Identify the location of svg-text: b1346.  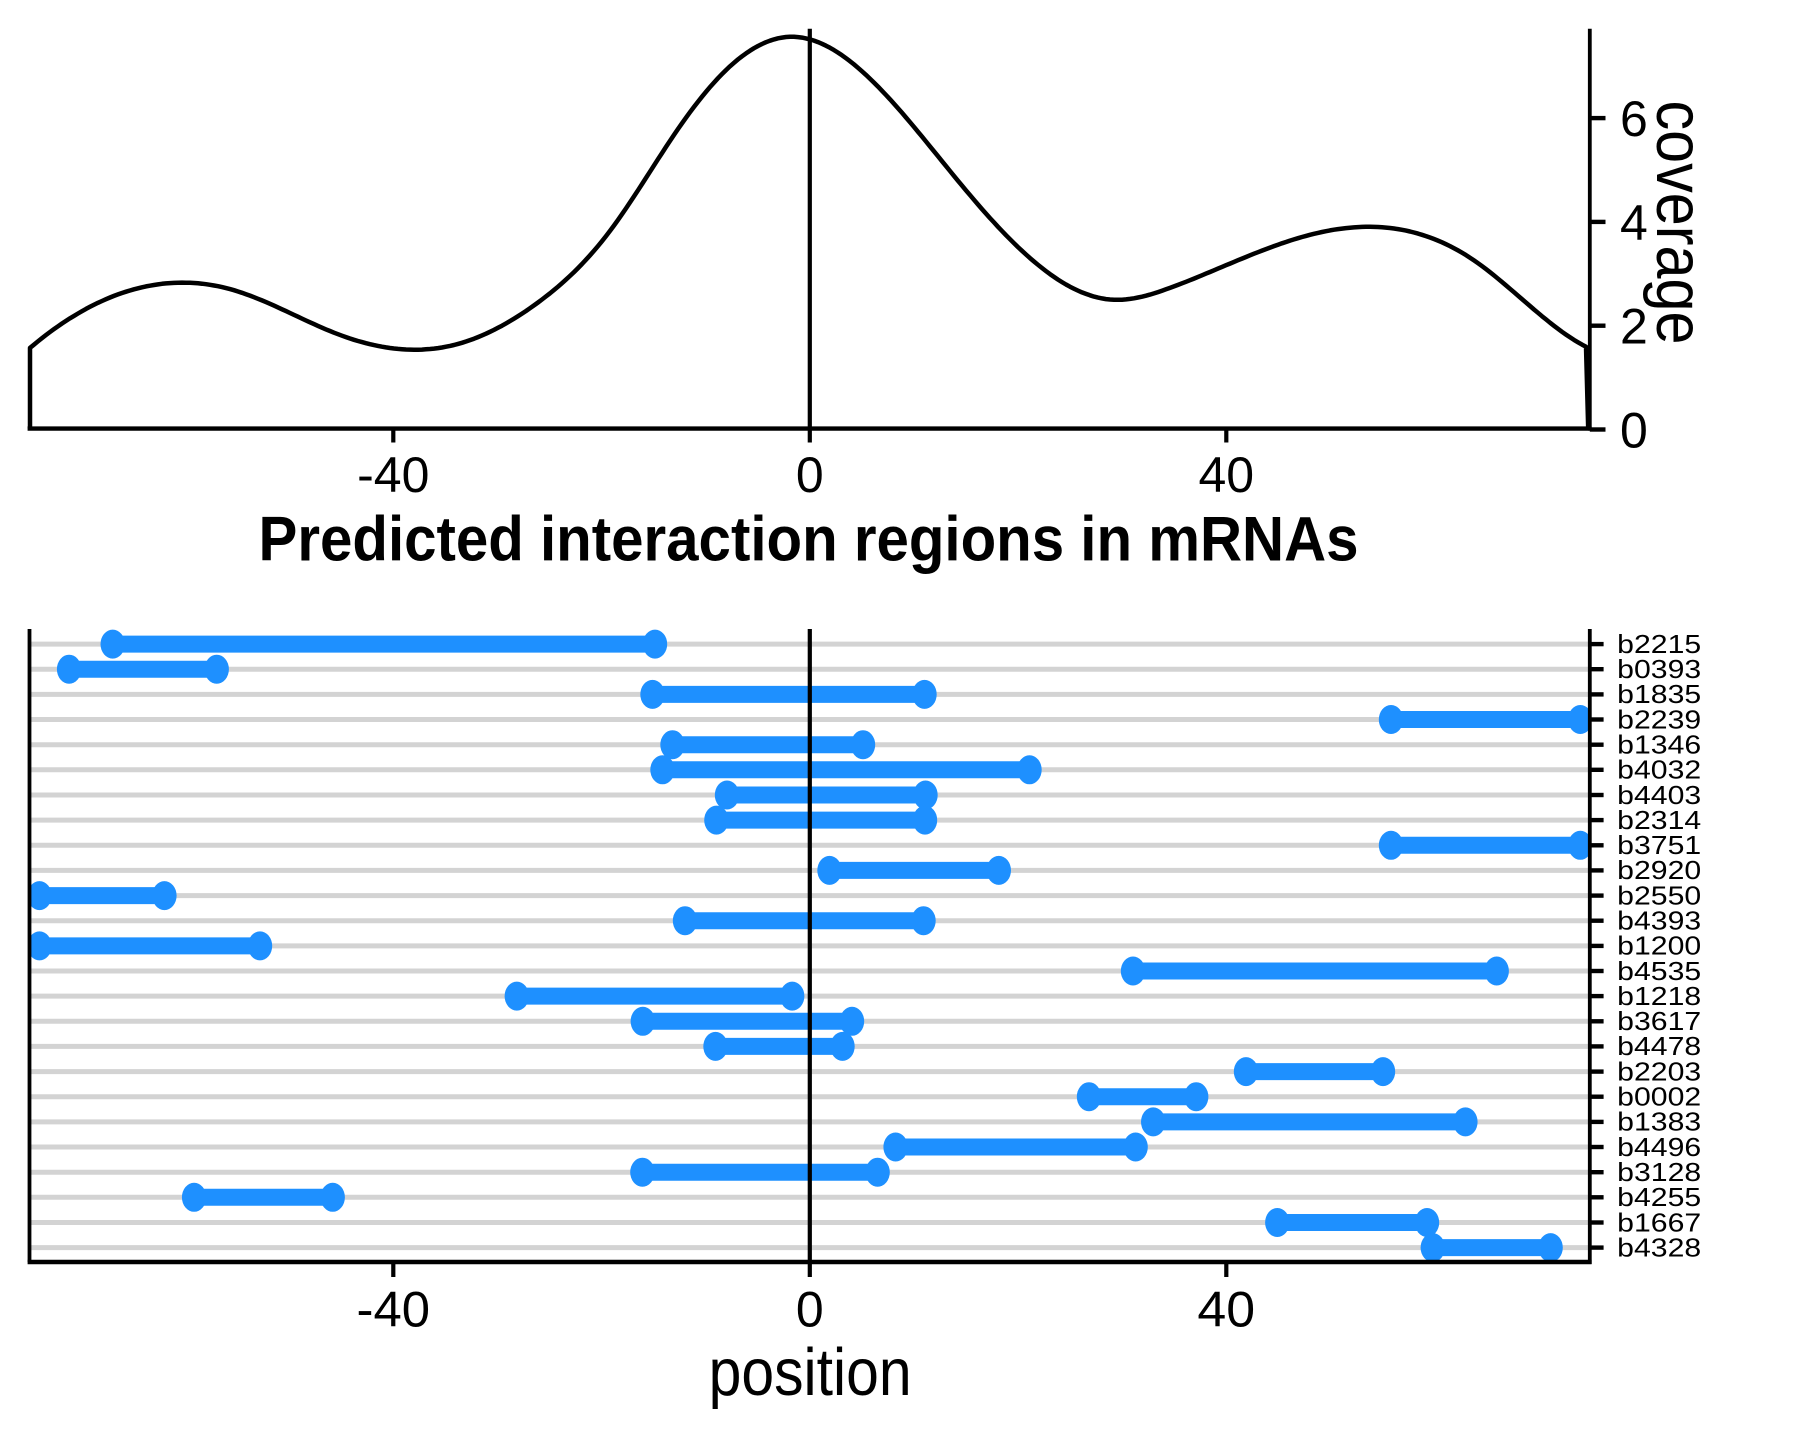
(1659, 745).